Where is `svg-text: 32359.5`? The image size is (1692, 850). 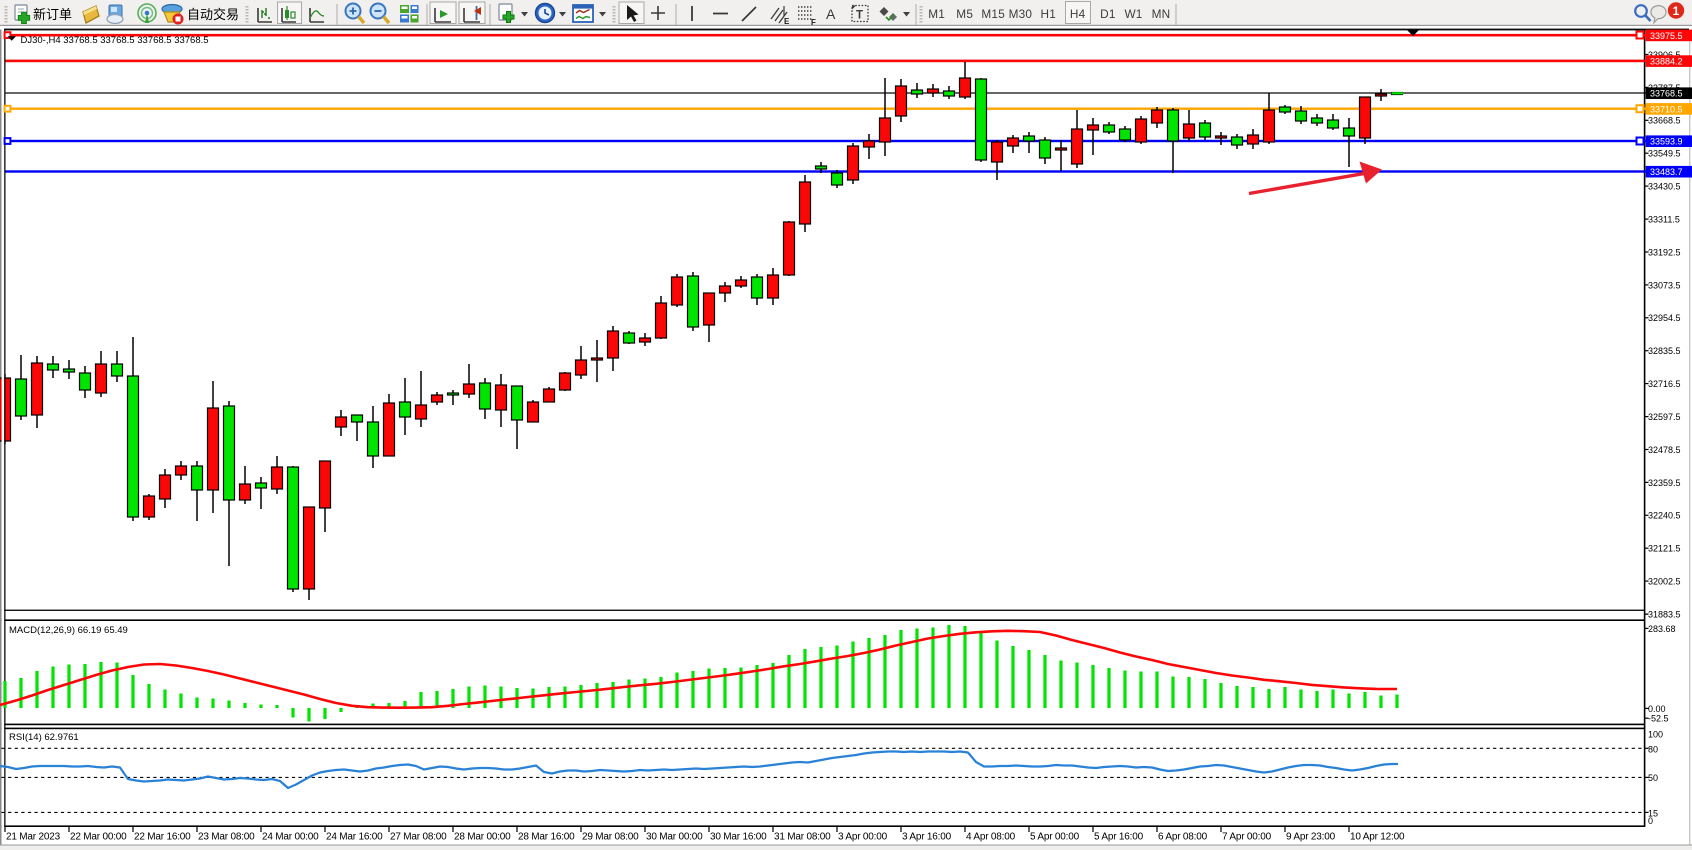 svg-text: 32359.5 is located at coordinates (1664, 483).